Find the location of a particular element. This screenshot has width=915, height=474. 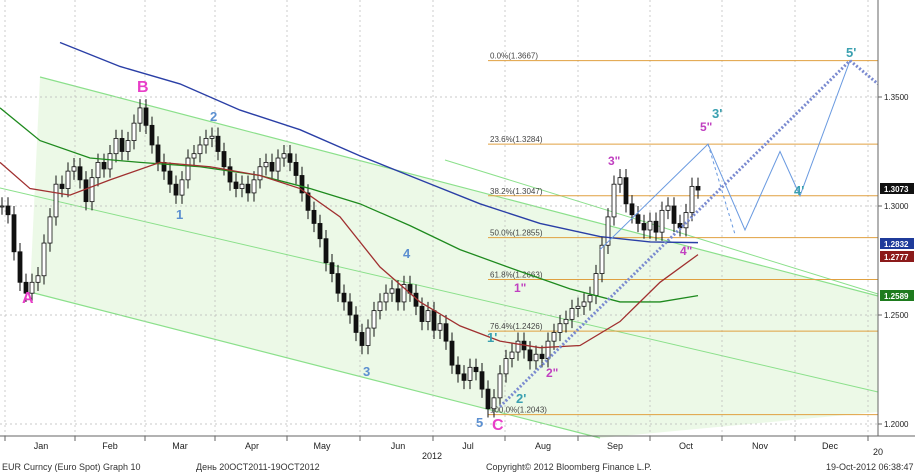

wave-label: 1" is located at coordinates (520, 288).